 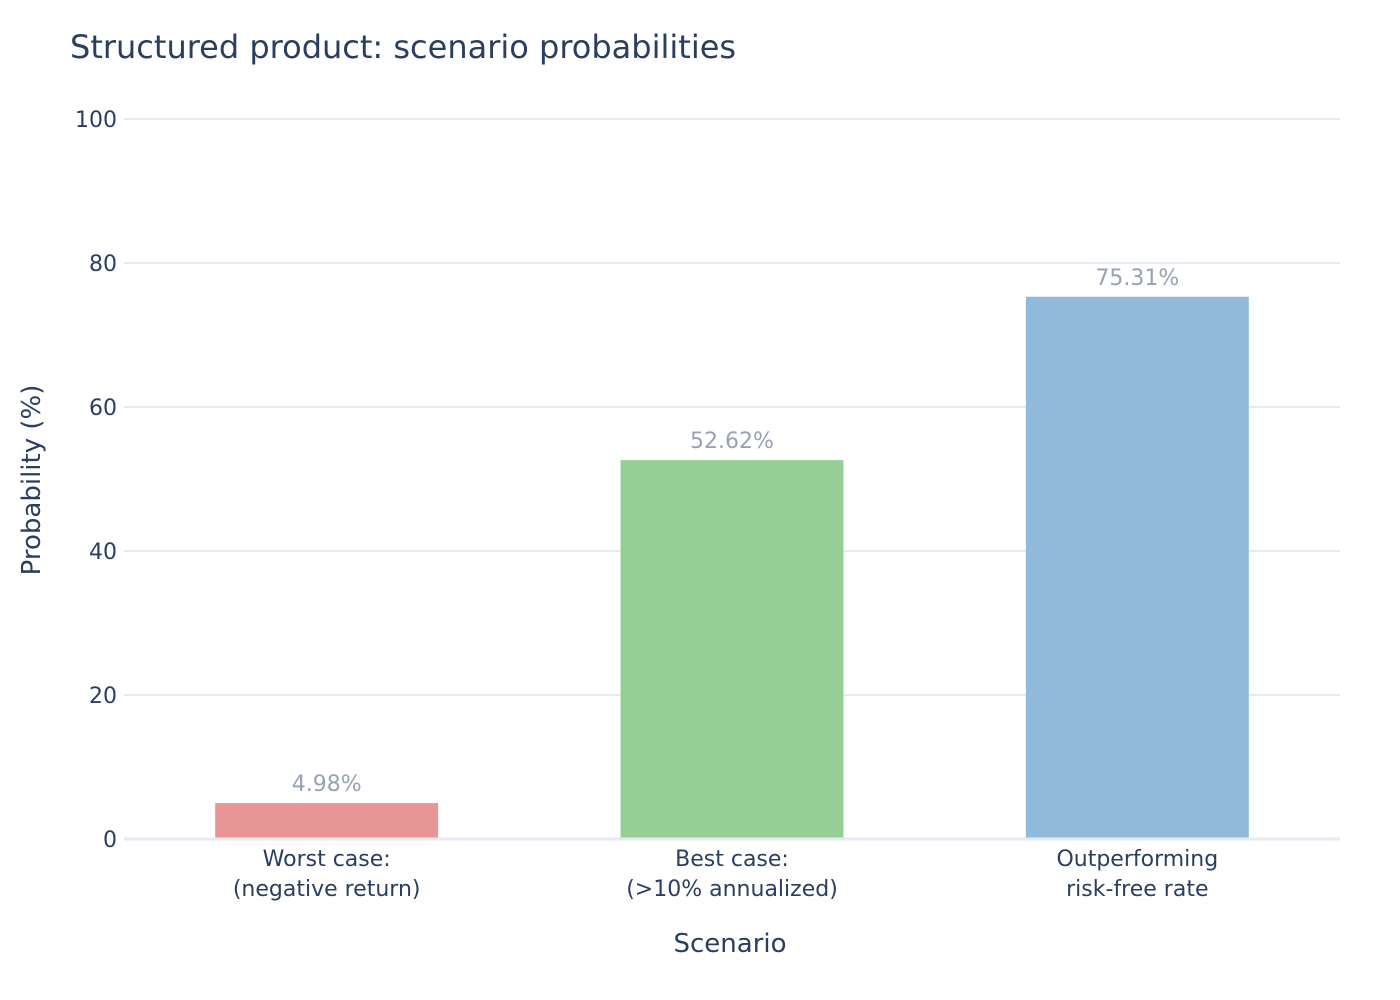 What do you see at coordinates (103, 552) in the screenshot?
I see `y-tick-label: 40` at bounding box center [103, 552].